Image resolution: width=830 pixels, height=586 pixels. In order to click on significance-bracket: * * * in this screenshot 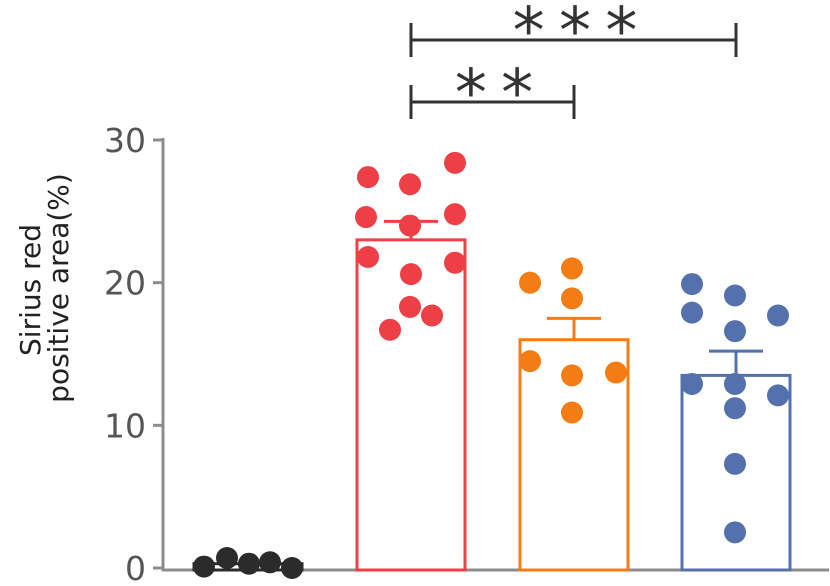, I will do `click(573, 34)`.